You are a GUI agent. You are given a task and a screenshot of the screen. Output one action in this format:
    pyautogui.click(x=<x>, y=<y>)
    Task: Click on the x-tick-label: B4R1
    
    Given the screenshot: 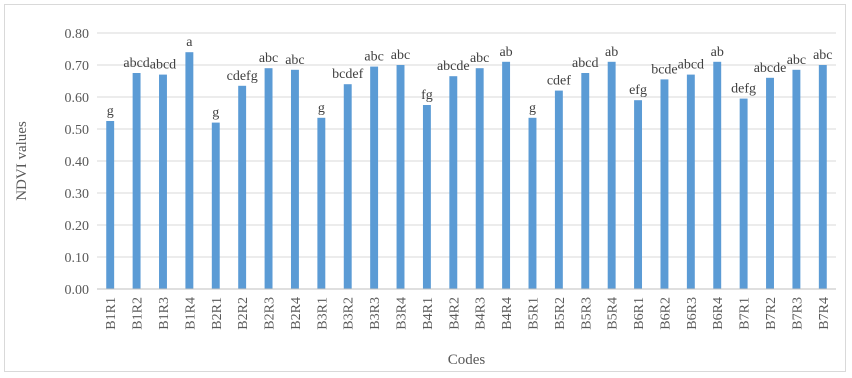 What is the action you would take?
    pyautogui.click(x=428, y=313)
    